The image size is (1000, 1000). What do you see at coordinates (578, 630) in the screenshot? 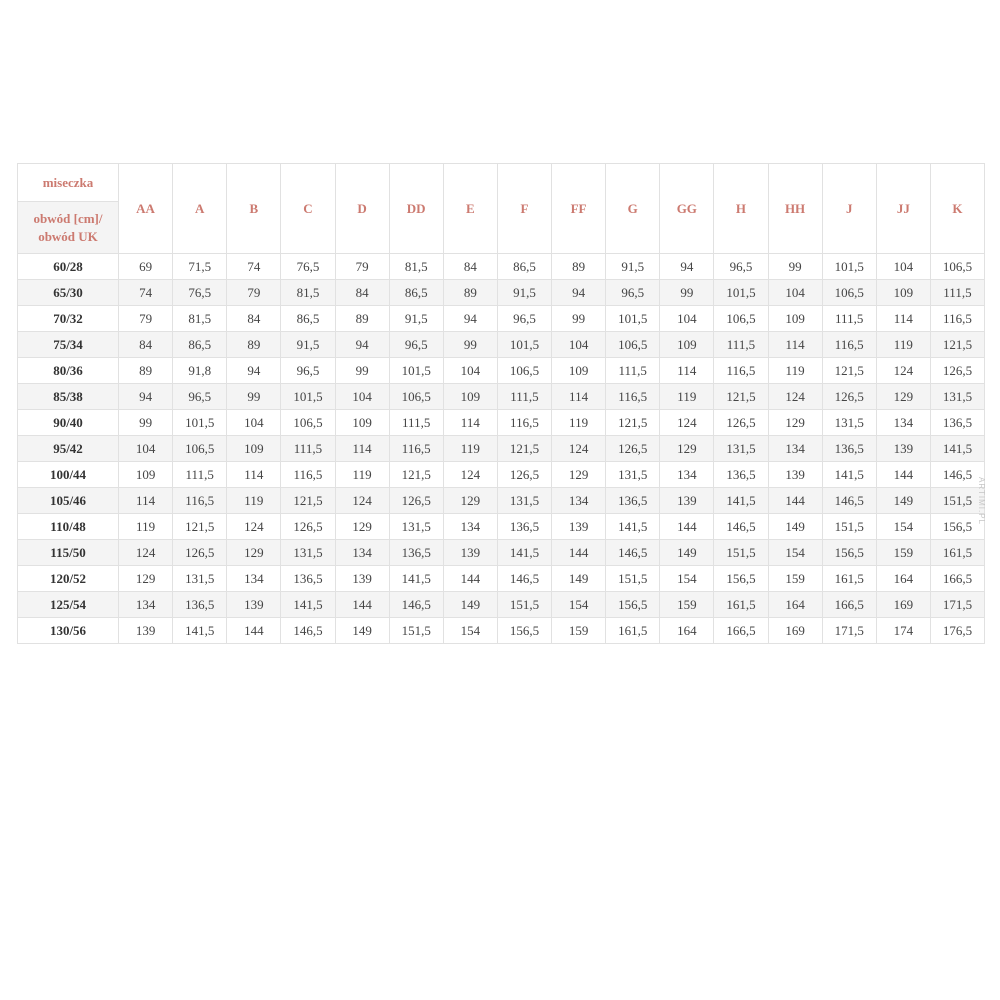
I see `cell-130/56-FF: 159` at bounding box center [578, 630].